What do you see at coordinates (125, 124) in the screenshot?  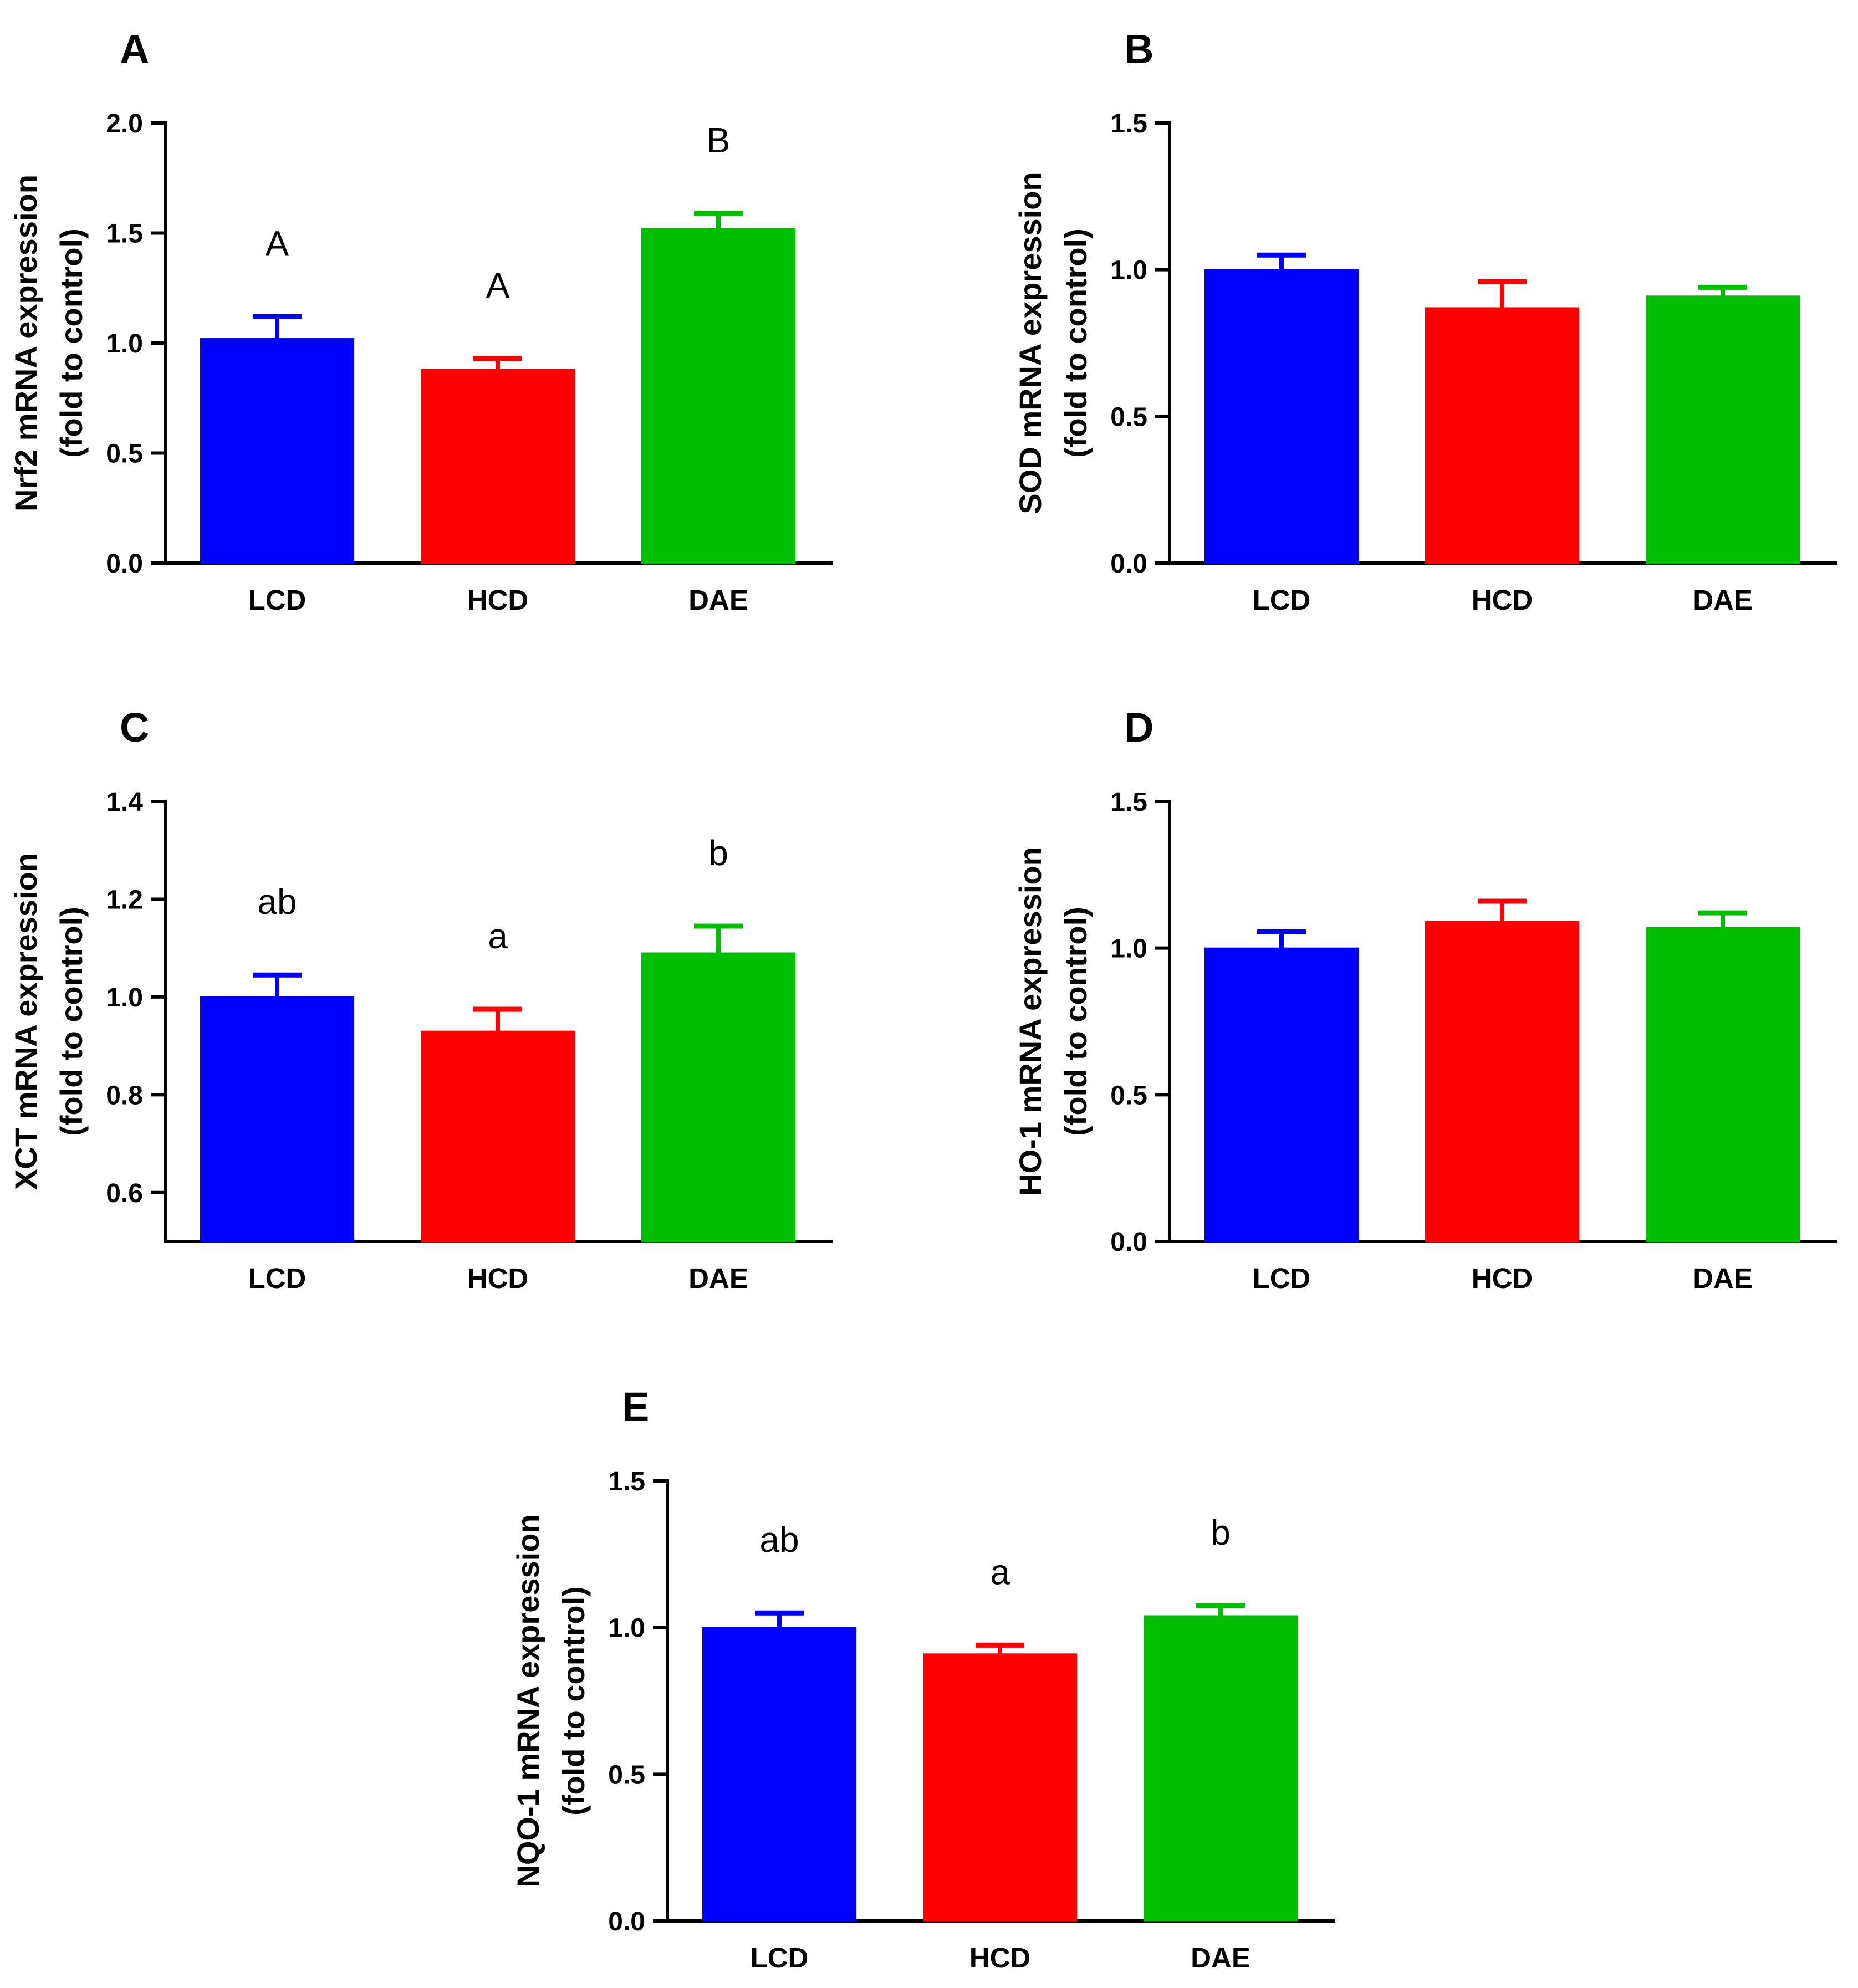 I see `y-tick-label: 2.0` at bounding box center [125, 124].